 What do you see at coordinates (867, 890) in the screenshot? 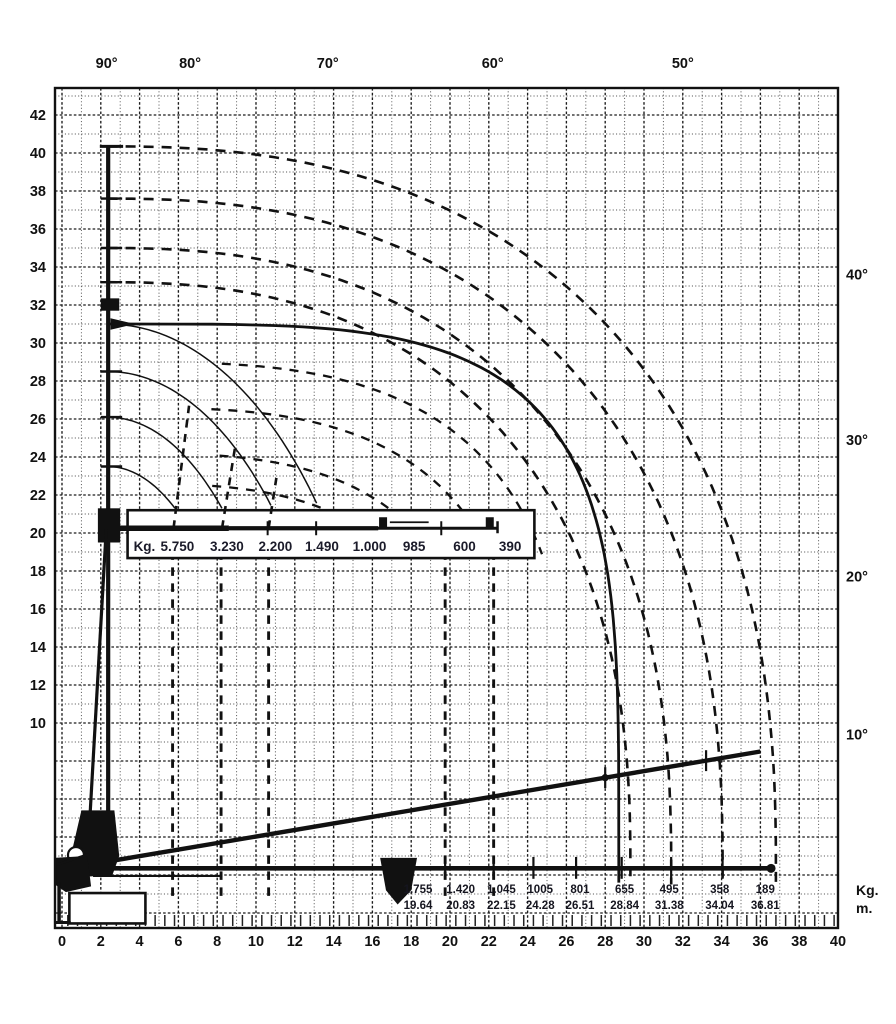
I see `unit-label-kg: Kg.` at bounding box center [867, 890].